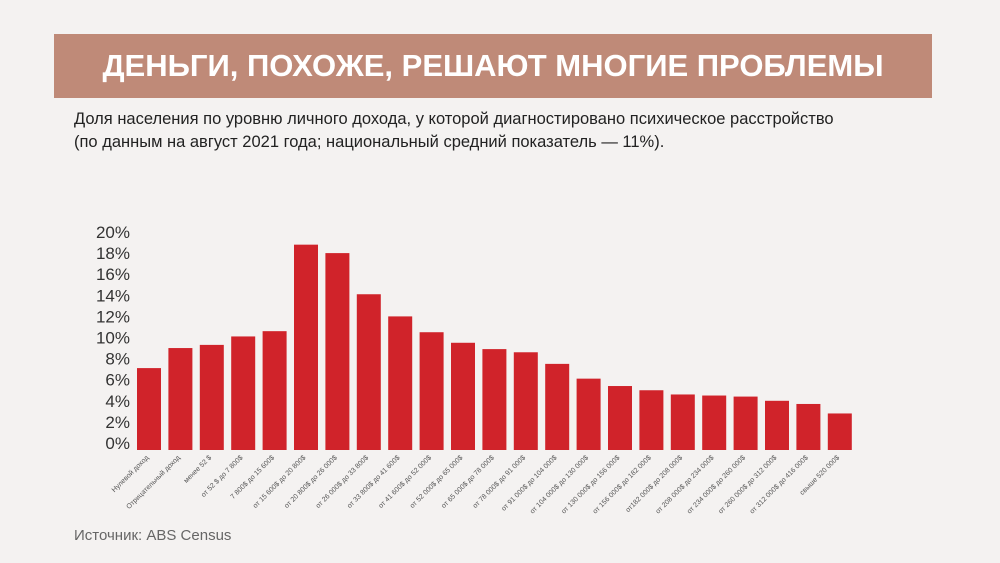 The height and width of the screenshot is (563, 1000). I want to click on x-tick-label: от 104 000$ до 130 000$, so click(559, 484).